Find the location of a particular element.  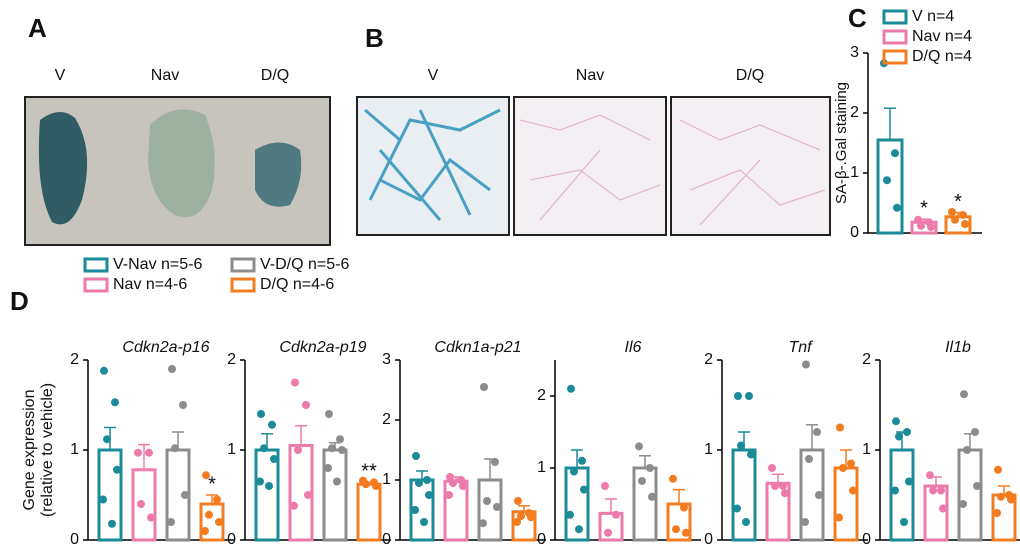

chart-title: Il1b is located at coordinates (958, 347).